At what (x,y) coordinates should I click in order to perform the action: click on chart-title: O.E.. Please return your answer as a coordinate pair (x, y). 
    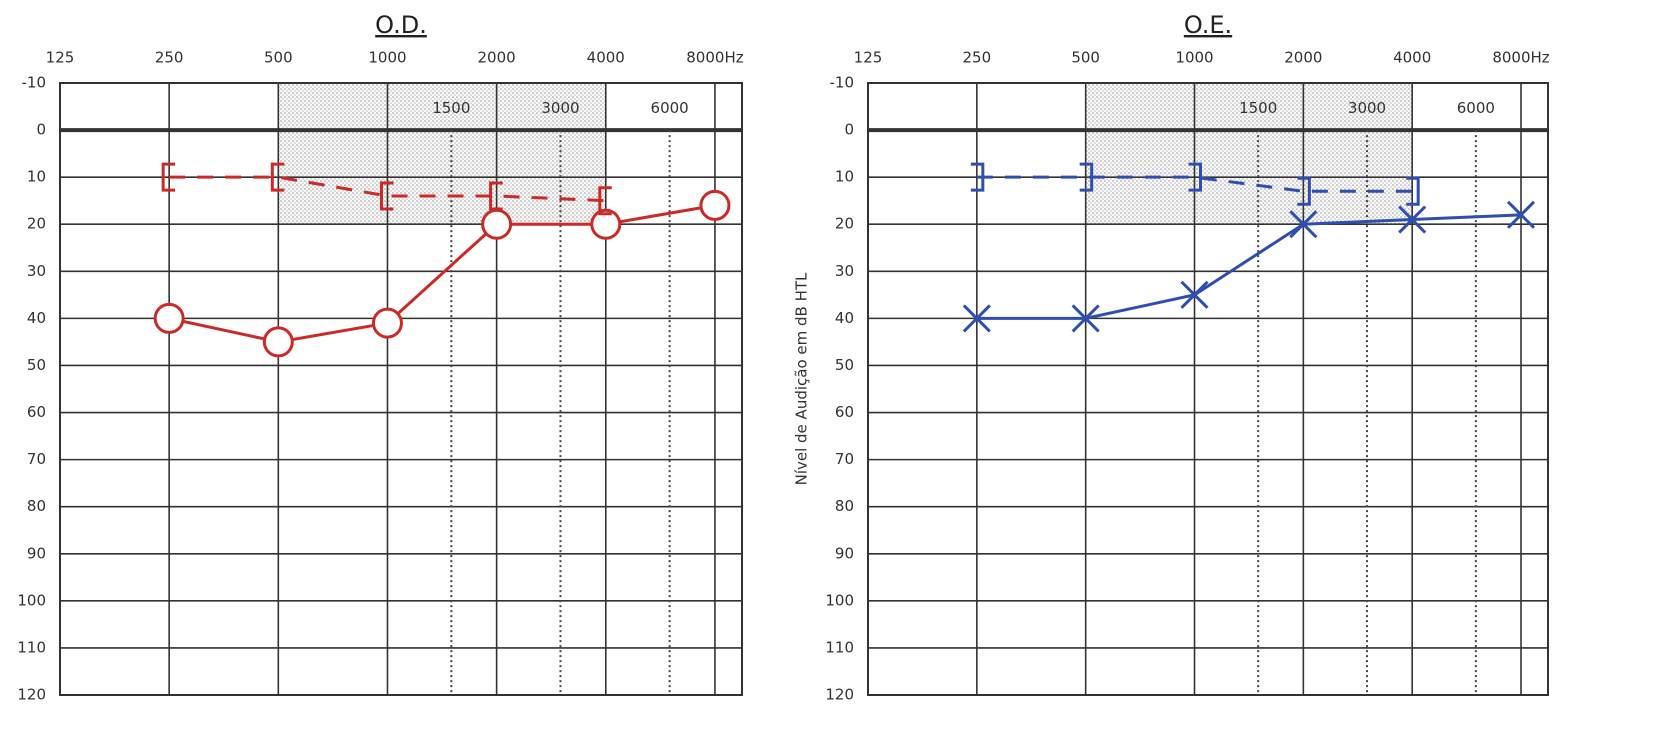
    Looking at the image, I should click on (1208, 25).